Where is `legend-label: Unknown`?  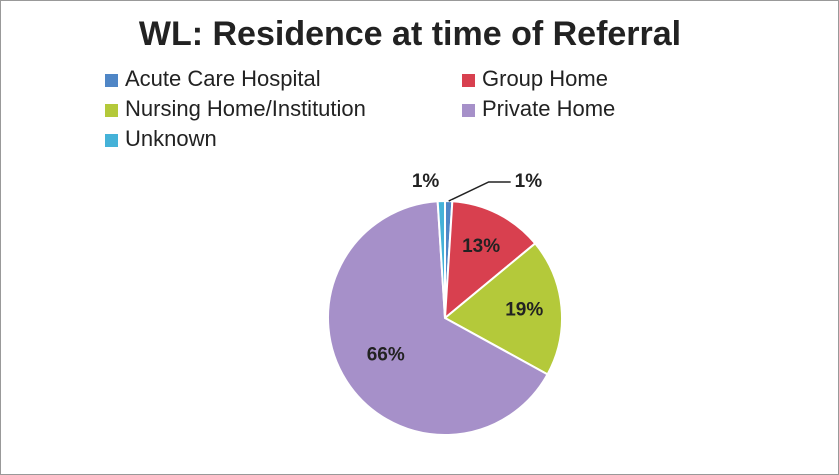
legend-label: Unknown is located at coordinates (171, 138).